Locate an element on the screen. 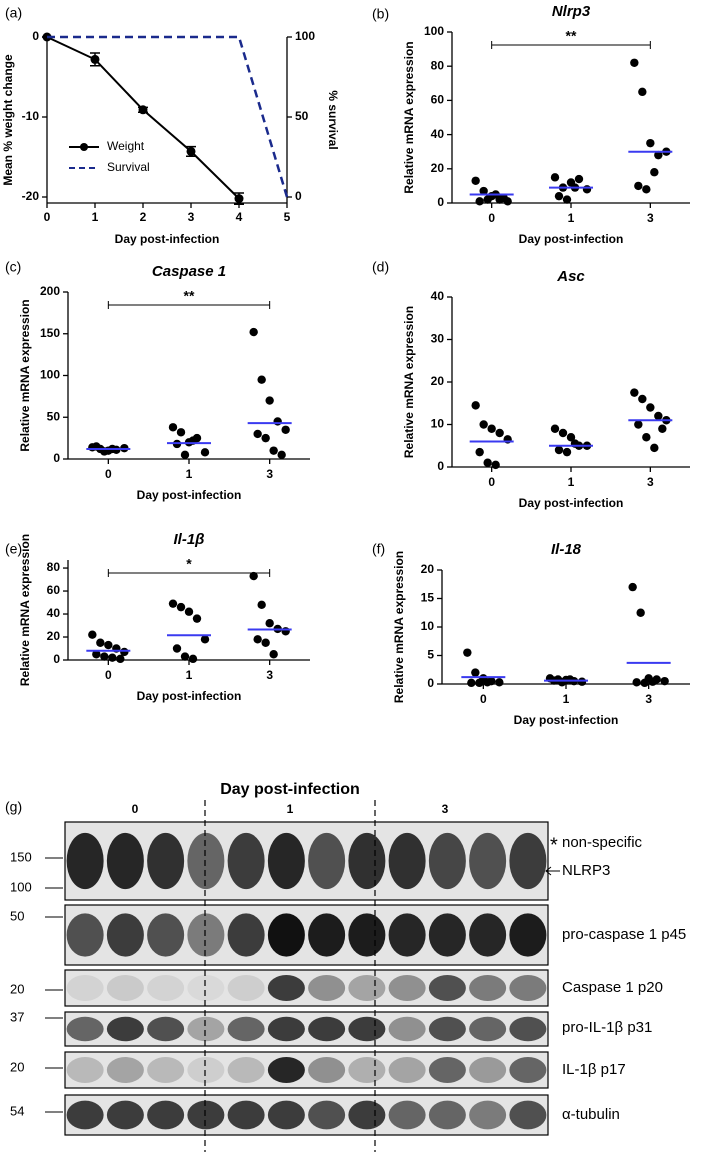  y-tick-label: 20 is located at coordinates (428, 569).